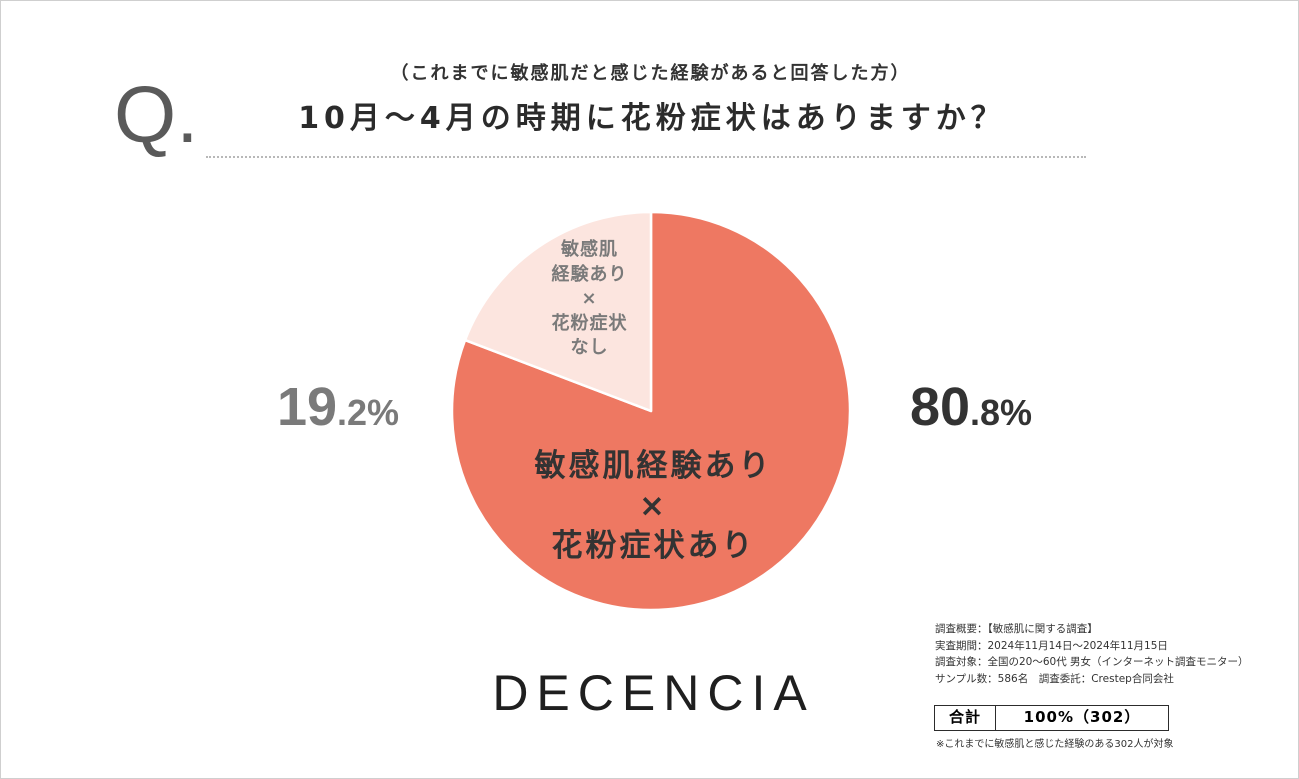 Image resolution: width=1299 pixels, height=779 pixels. What do you see at coordinates (1055, 744) in the screenshot?
I see `footnote: ※これまでに敏感肌と感じた経験のある302人が対象` at bounding box center [1055, 744].